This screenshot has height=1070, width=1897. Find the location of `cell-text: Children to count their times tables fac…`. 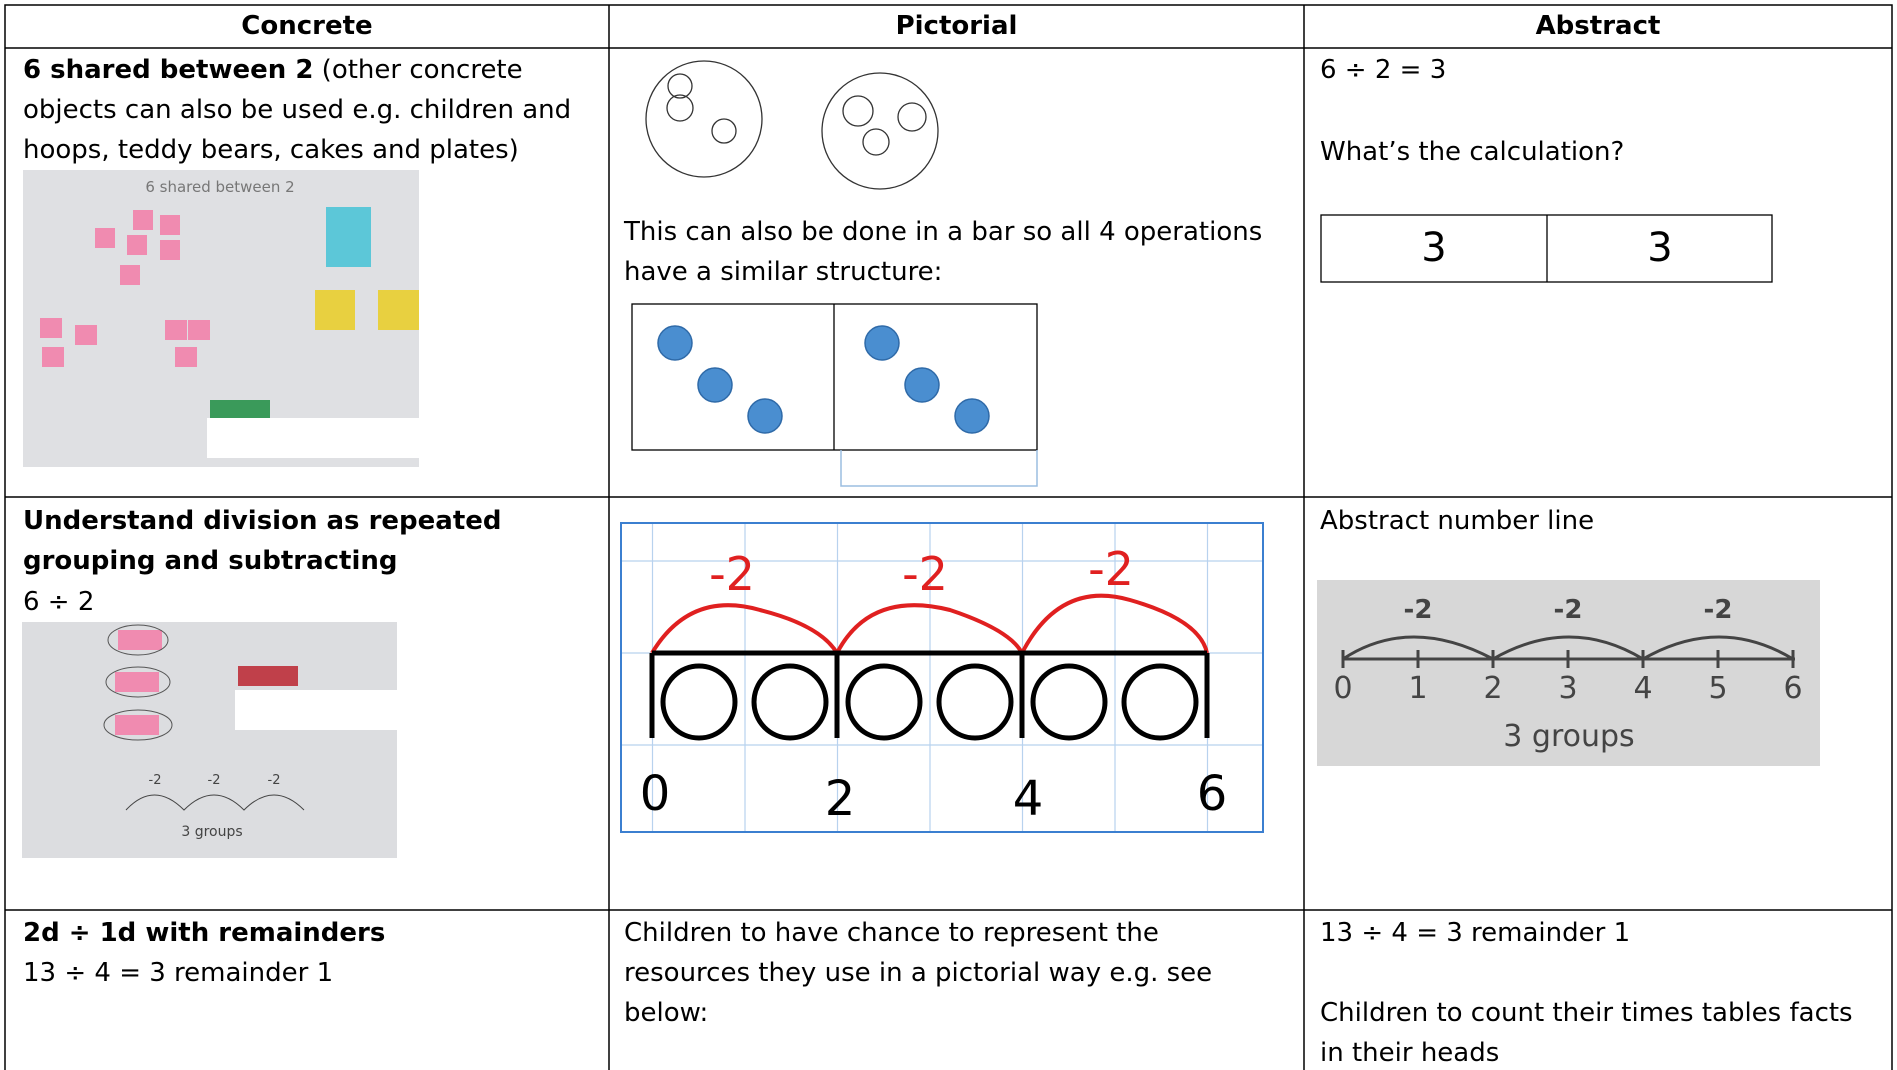

cell-text: Children to count their times tables fac… is located at coordinates (1586, 1033).